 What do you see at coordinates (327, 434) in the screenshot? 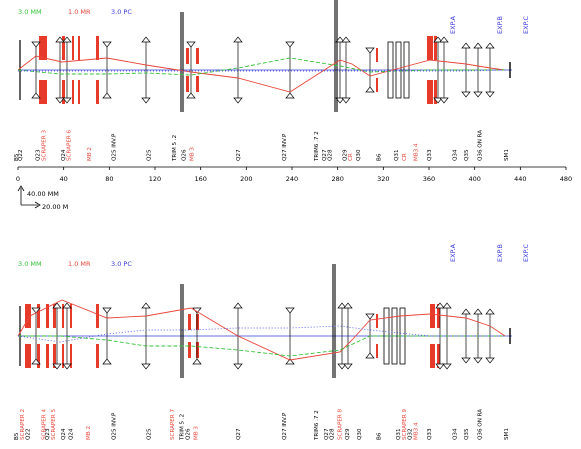
I see `element-label: Q27` at bounding box center [327, 434].